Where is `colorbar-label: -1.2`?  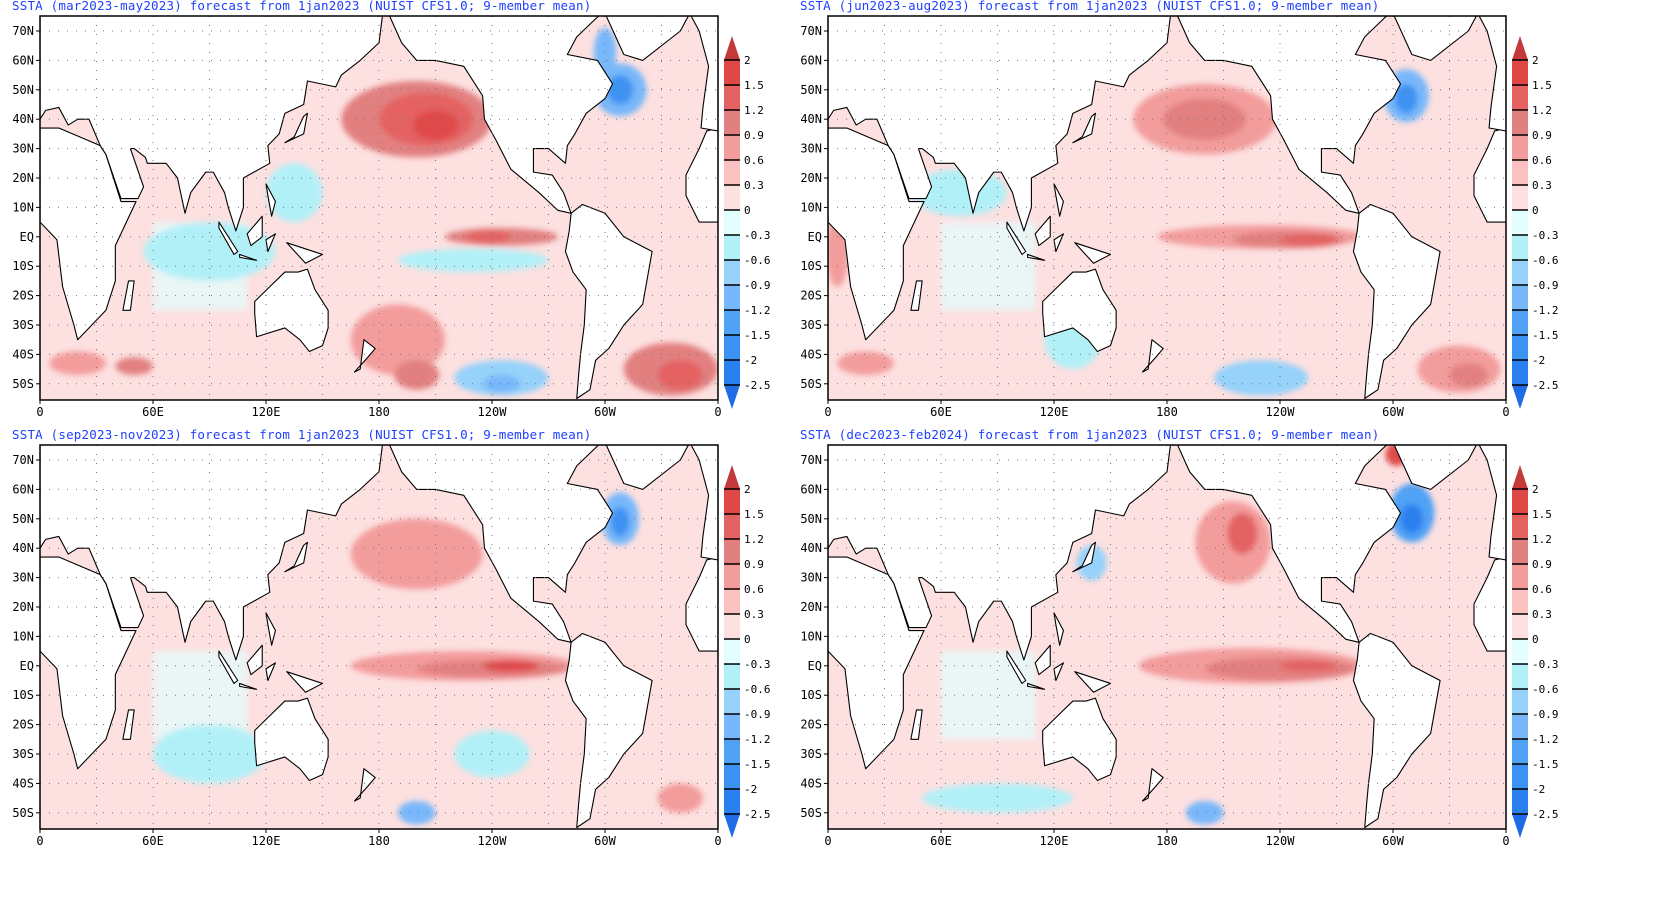 colorbar-label: -1.2 is located at coordinates (757, 739).